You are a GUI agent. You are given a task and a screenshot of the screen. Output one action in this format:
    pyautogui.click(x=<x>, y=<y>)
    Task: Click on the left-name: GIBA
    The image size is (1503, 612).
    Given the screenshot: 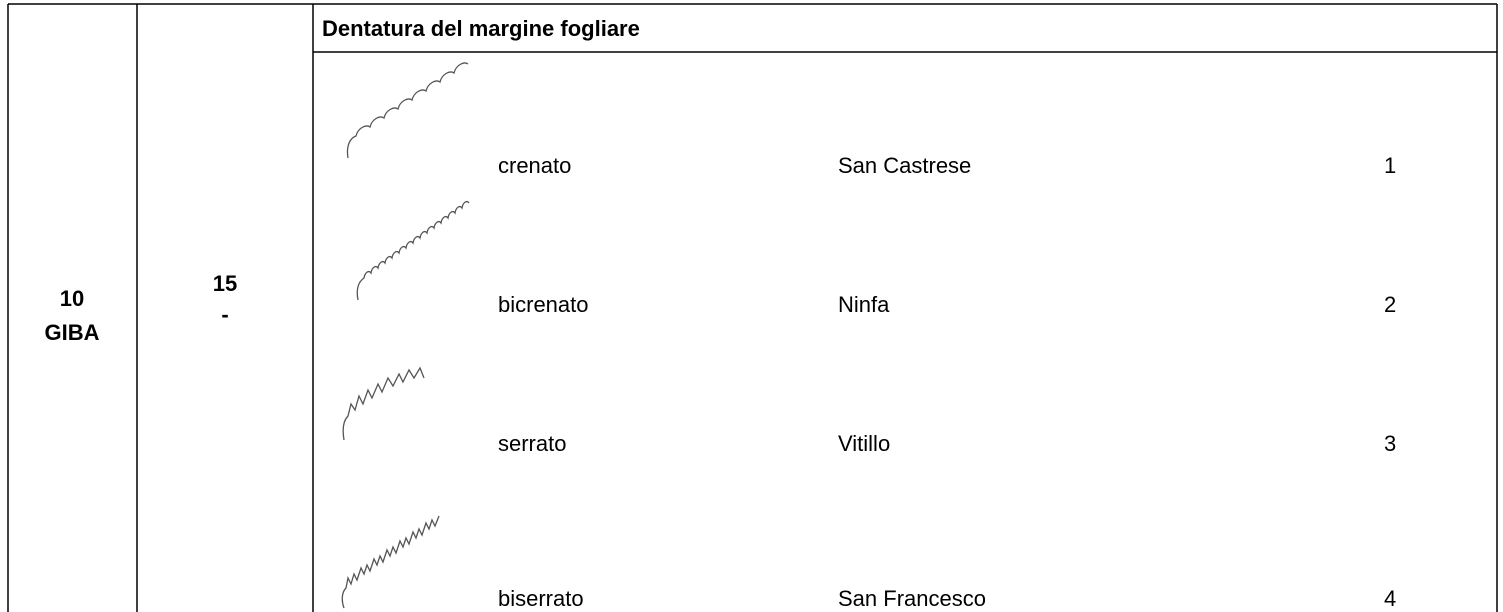 What is the action you would take?
    pyautogui.click(x=72, y=332)
    